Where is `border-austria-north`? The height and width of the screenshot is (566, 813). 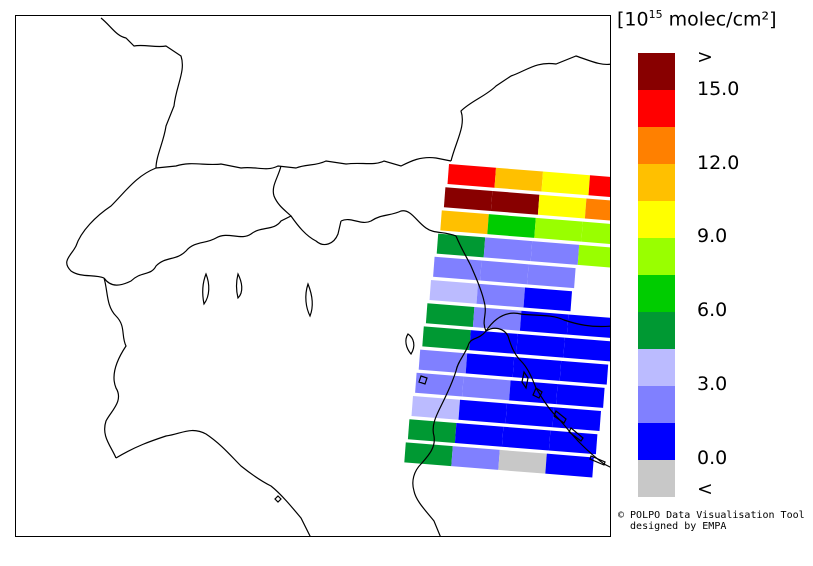 border-austria-north is located at coordinates (530, 108).